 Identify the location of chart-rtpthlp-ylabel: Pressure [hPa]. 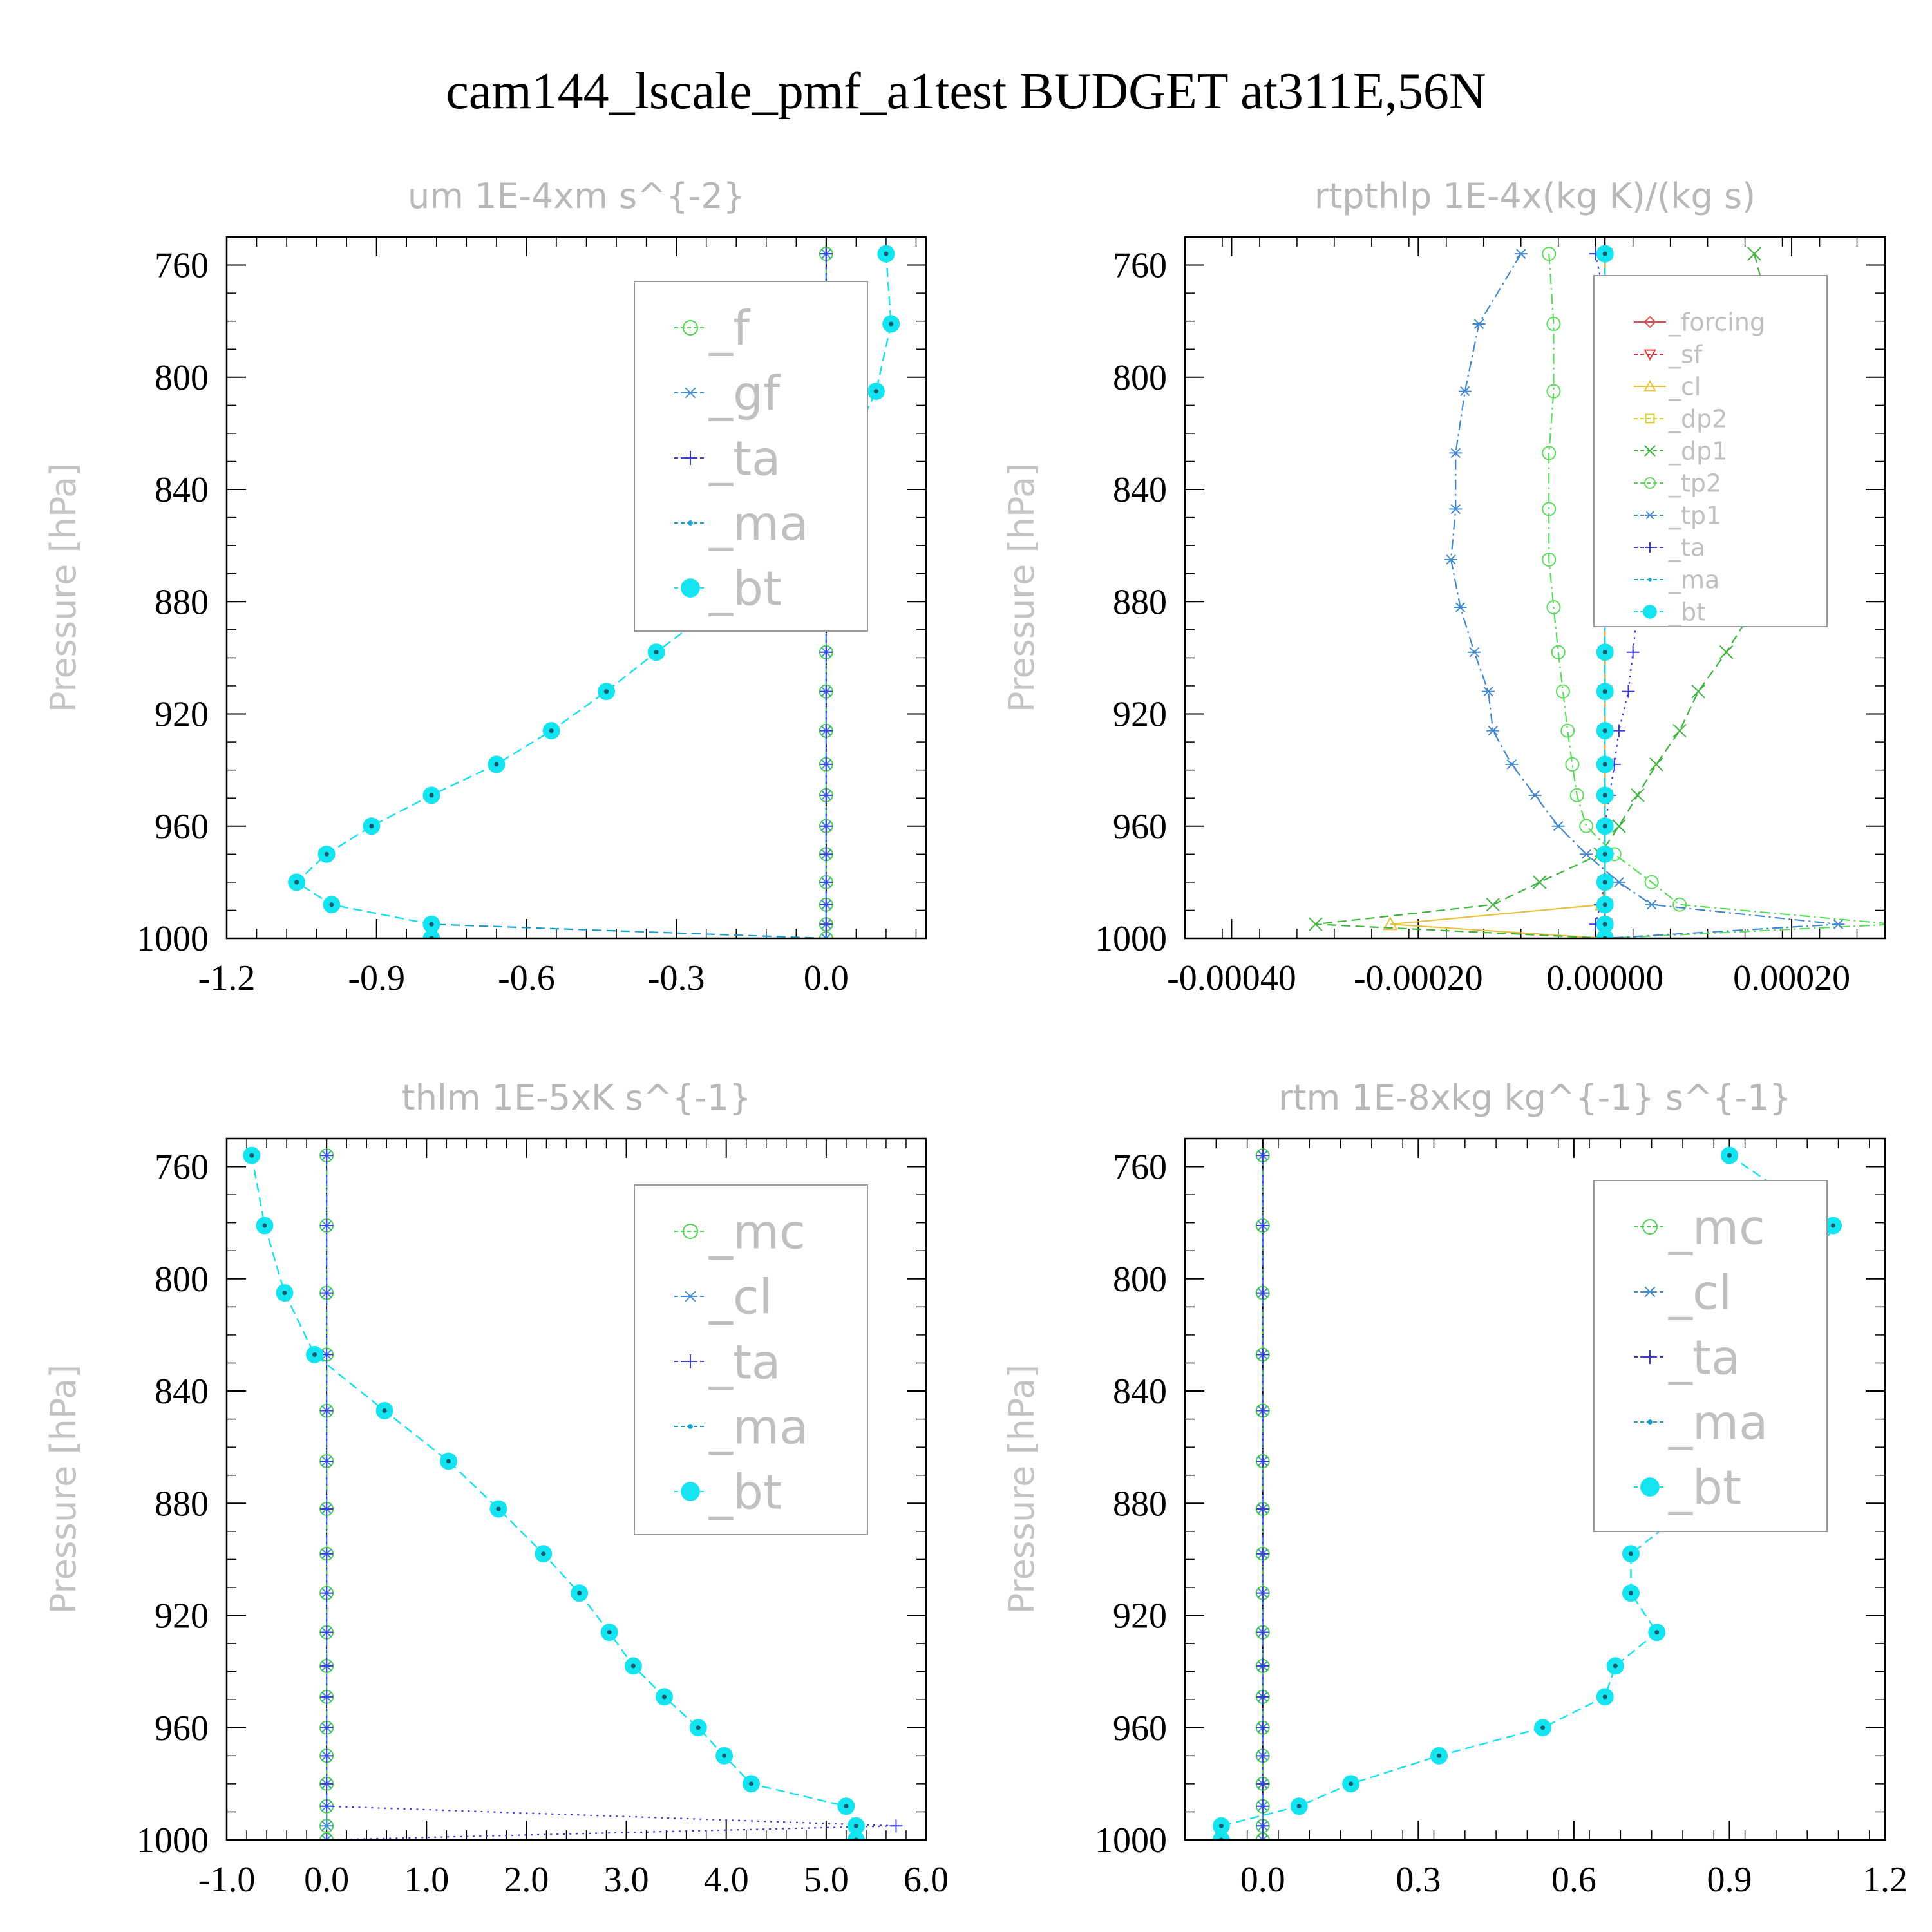
(1021, 587).